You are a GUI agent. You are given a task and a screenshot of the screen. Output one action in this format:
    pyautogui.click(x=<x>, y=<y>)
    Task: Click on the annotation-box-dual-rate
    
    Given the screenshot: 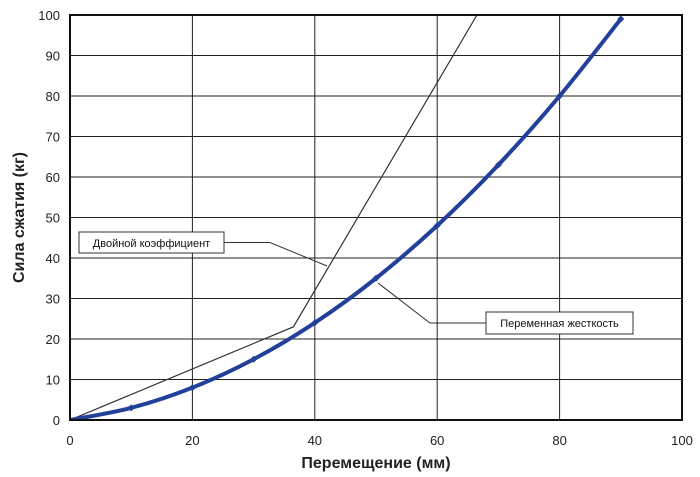 What is the action you would take?
    pyautogui.click(x=151, y=242)
    